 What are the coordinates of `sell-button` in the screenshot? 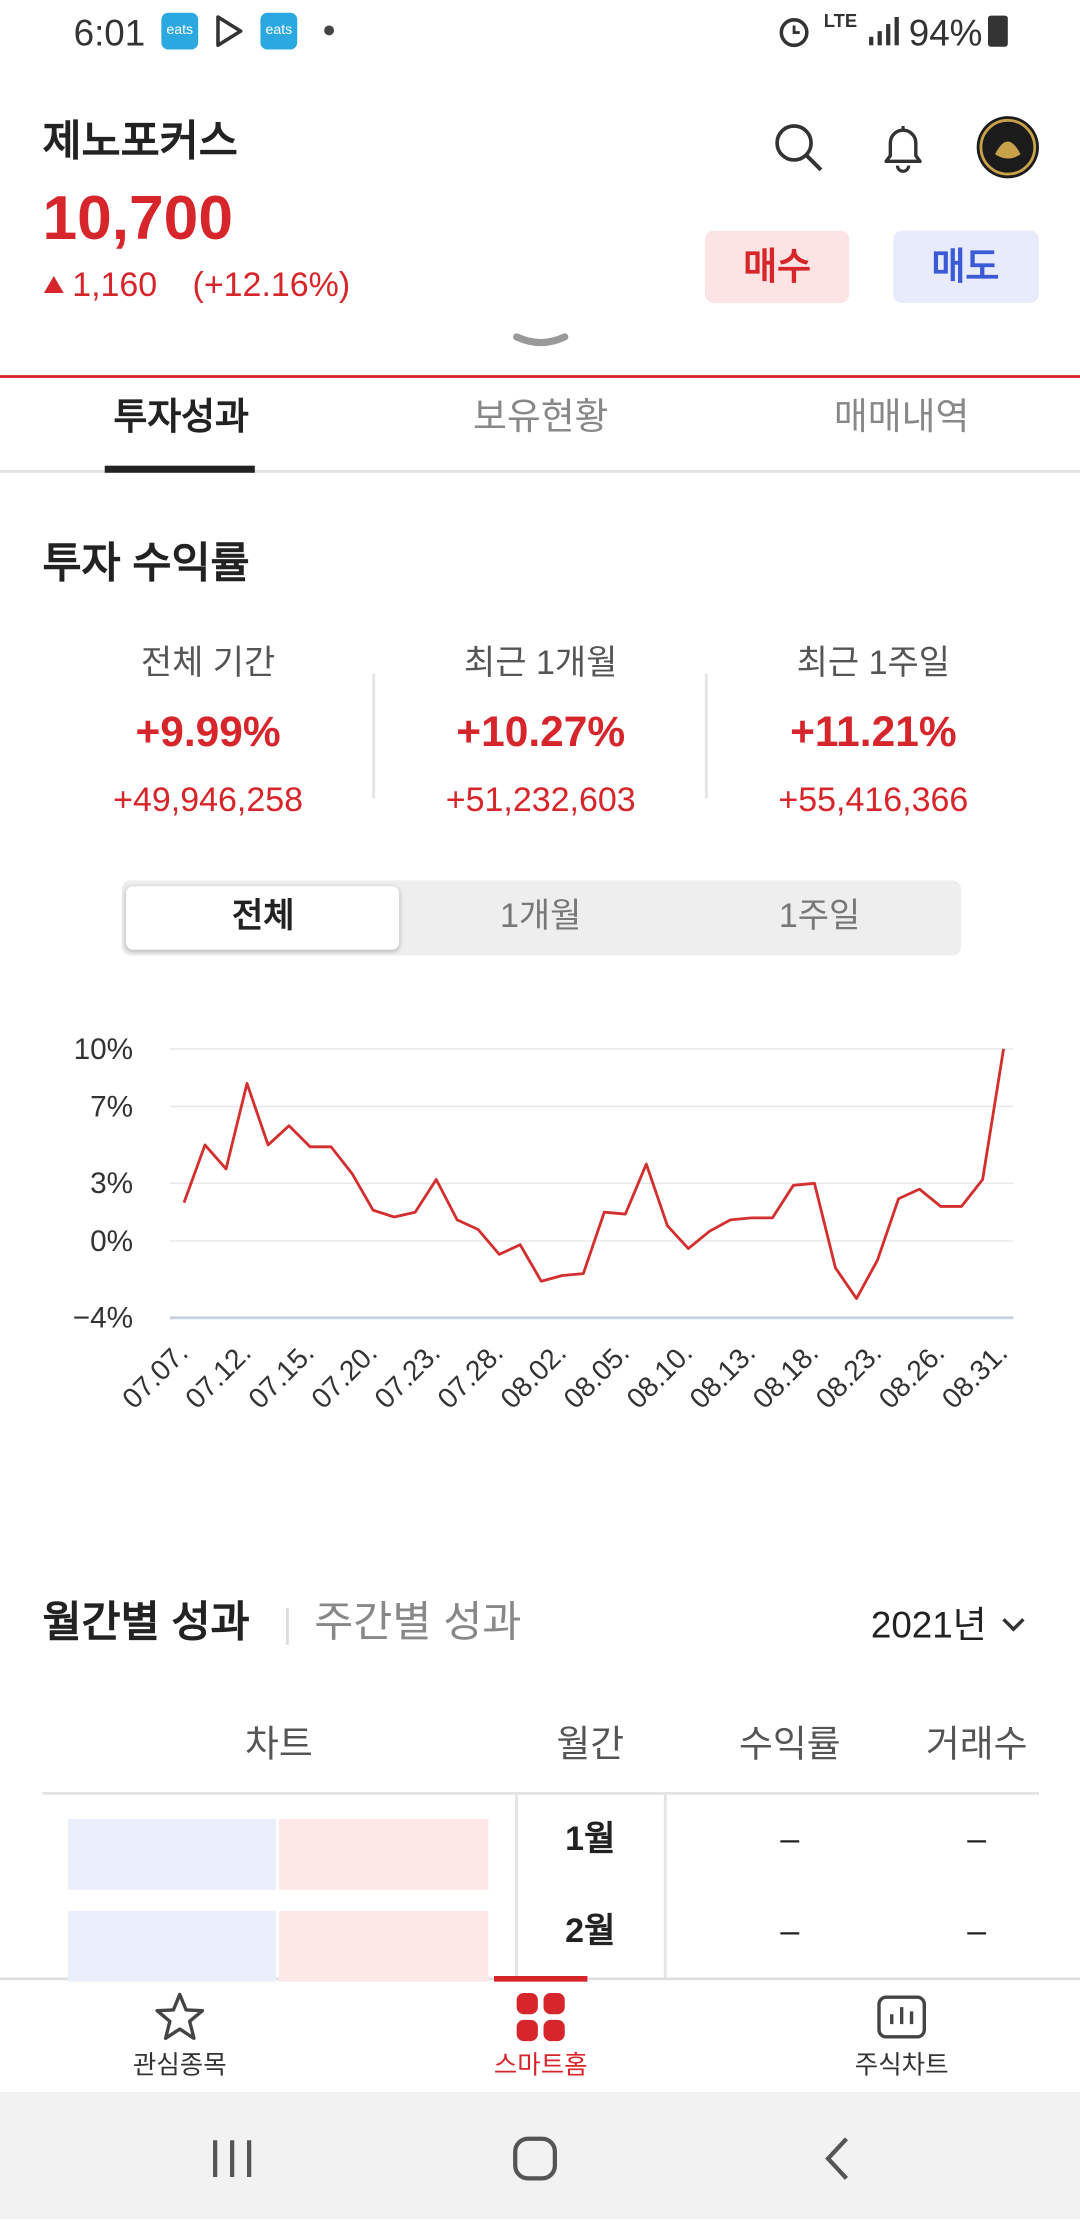 It's located at (966, 266).